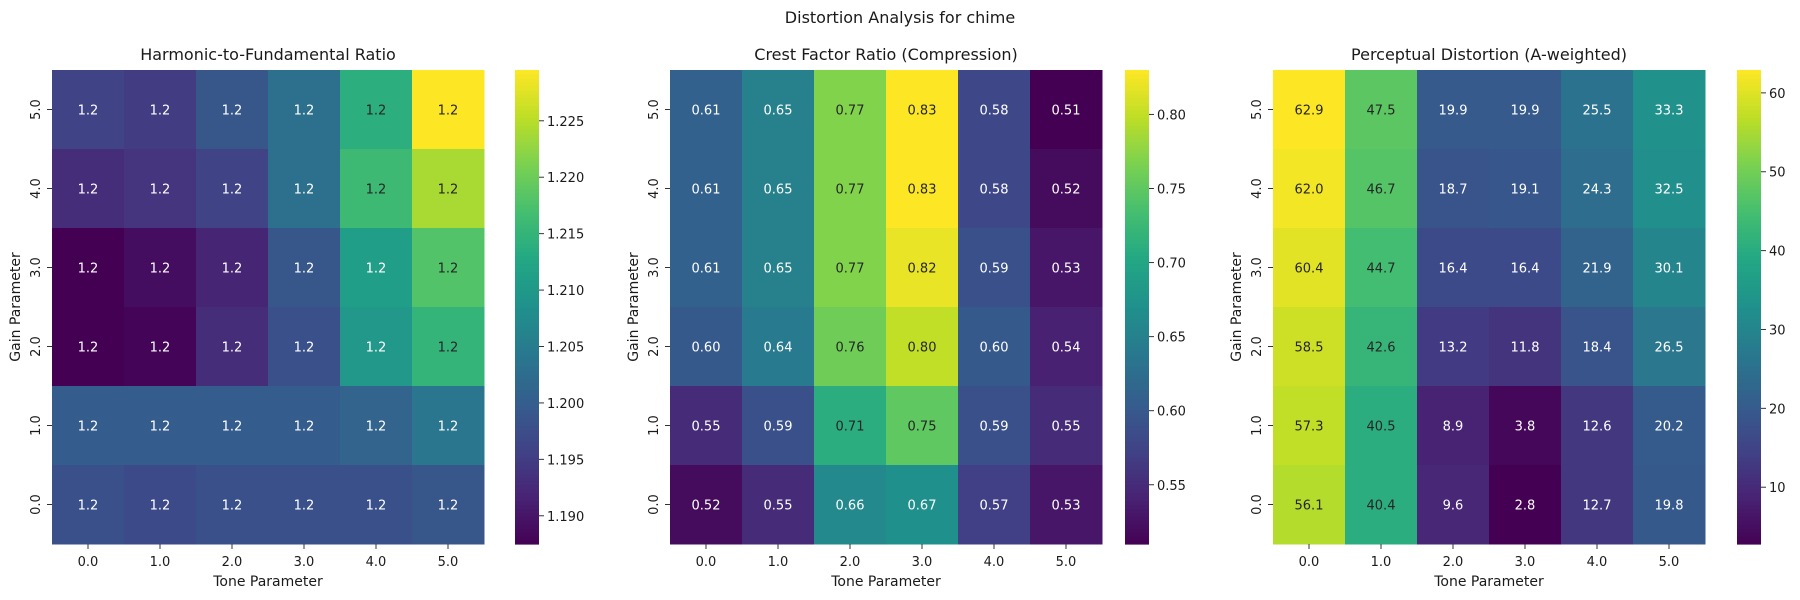 The height and width of the screenshot is (600, 1800). What do you see at coordinates (994, 348) in the screenshot?
I see `cell-value-label: 0.60` at bounding box center [994, 348].